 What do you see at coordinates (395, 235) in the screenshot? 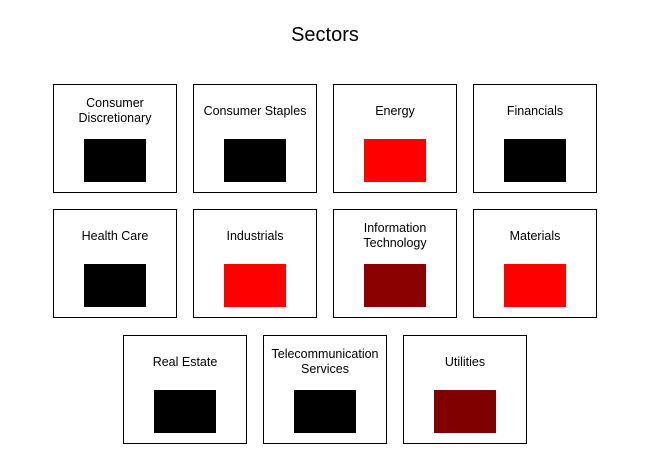
I see `sector-label: Information Technology` at bounding box center [395, 235].